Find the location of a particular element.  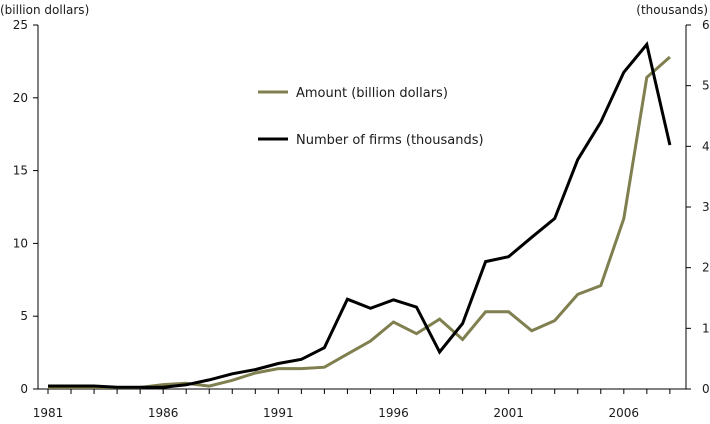

x-tick-label-1991: 1991 is located at coordinates (278, 413).